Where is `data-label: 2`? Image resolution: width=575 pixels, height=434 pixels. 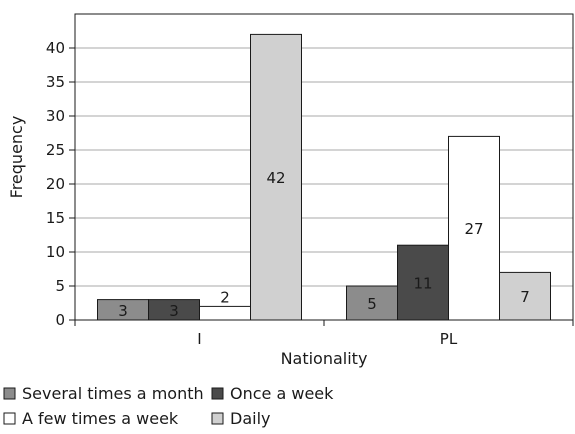
data-label: 2 is located at coordinates (225, 297).